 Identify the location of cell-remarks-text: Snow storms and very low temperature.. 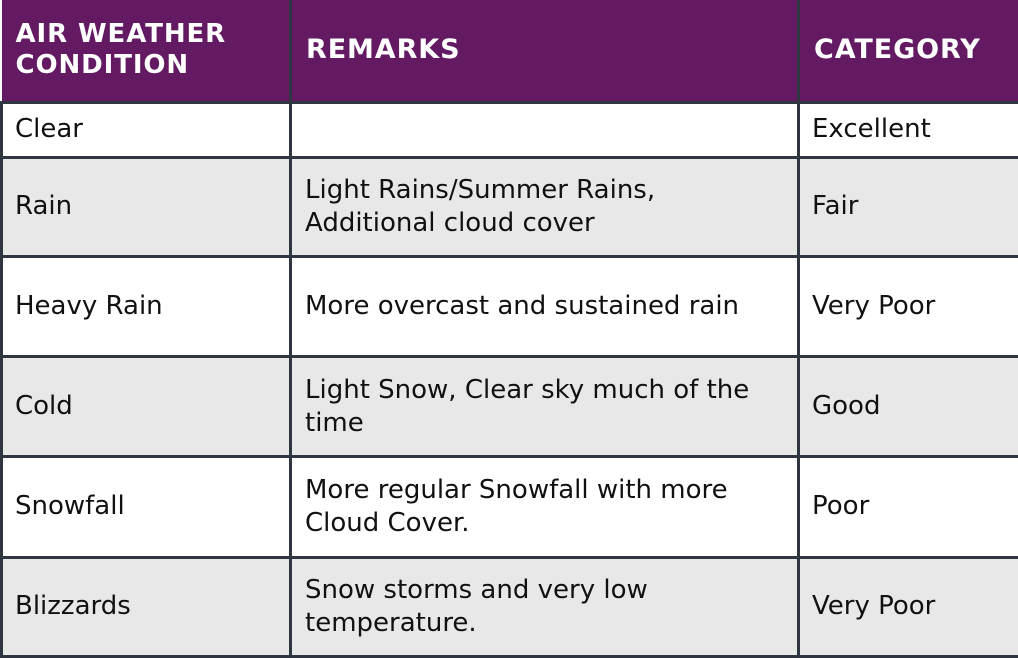
(476, 606).